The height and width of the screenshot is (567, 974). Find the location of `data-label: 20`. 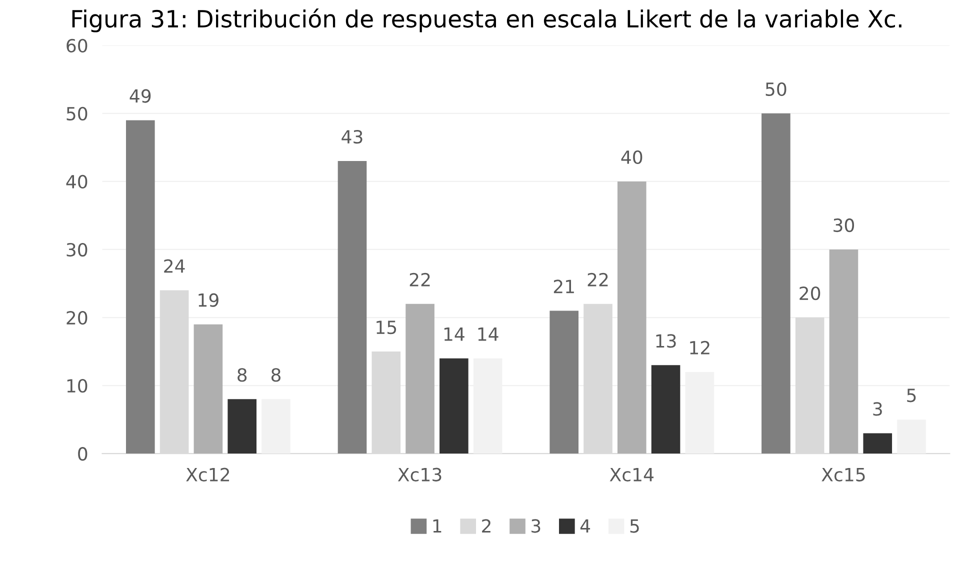

data-label: 20 is located at coordinates (810, 293).